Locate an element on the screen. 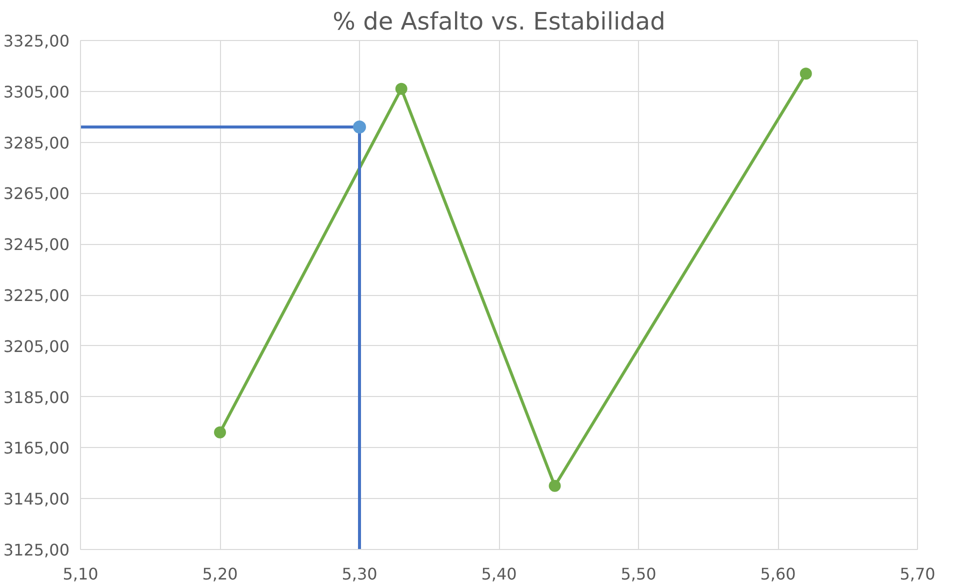  x-tick-label: 5,30 is located at coordinates (360, 574).